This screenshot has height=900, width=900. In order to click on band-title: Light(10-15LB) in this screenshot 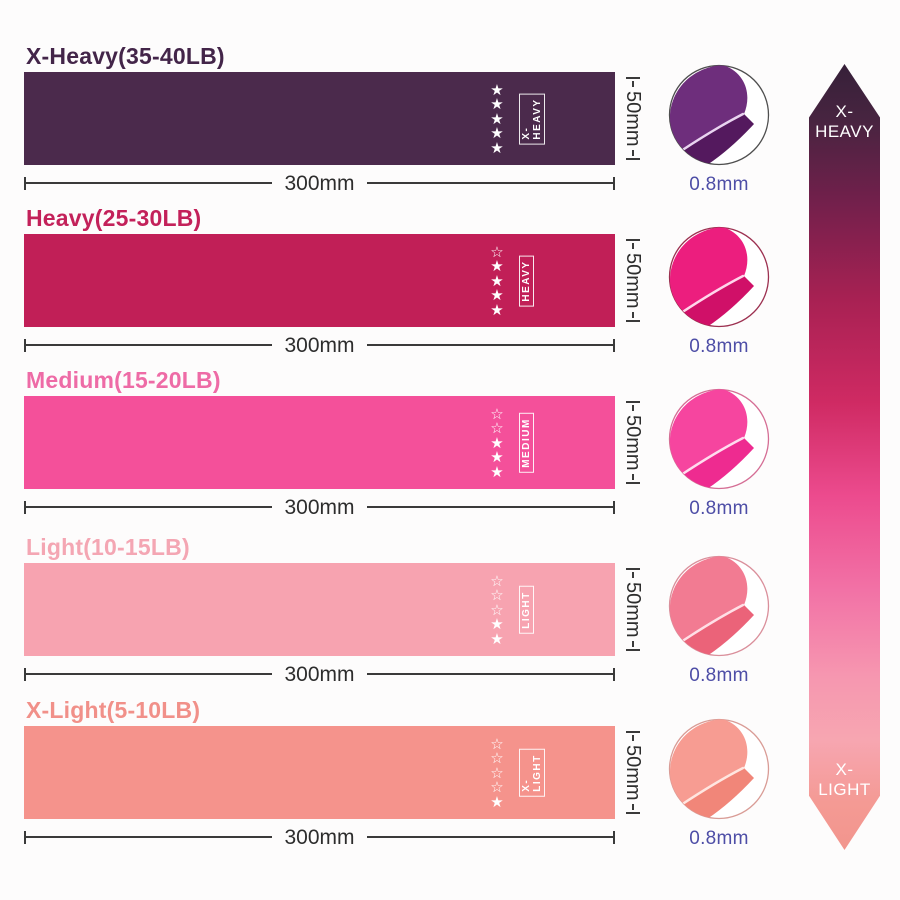, I will do `click(108, 547)`.